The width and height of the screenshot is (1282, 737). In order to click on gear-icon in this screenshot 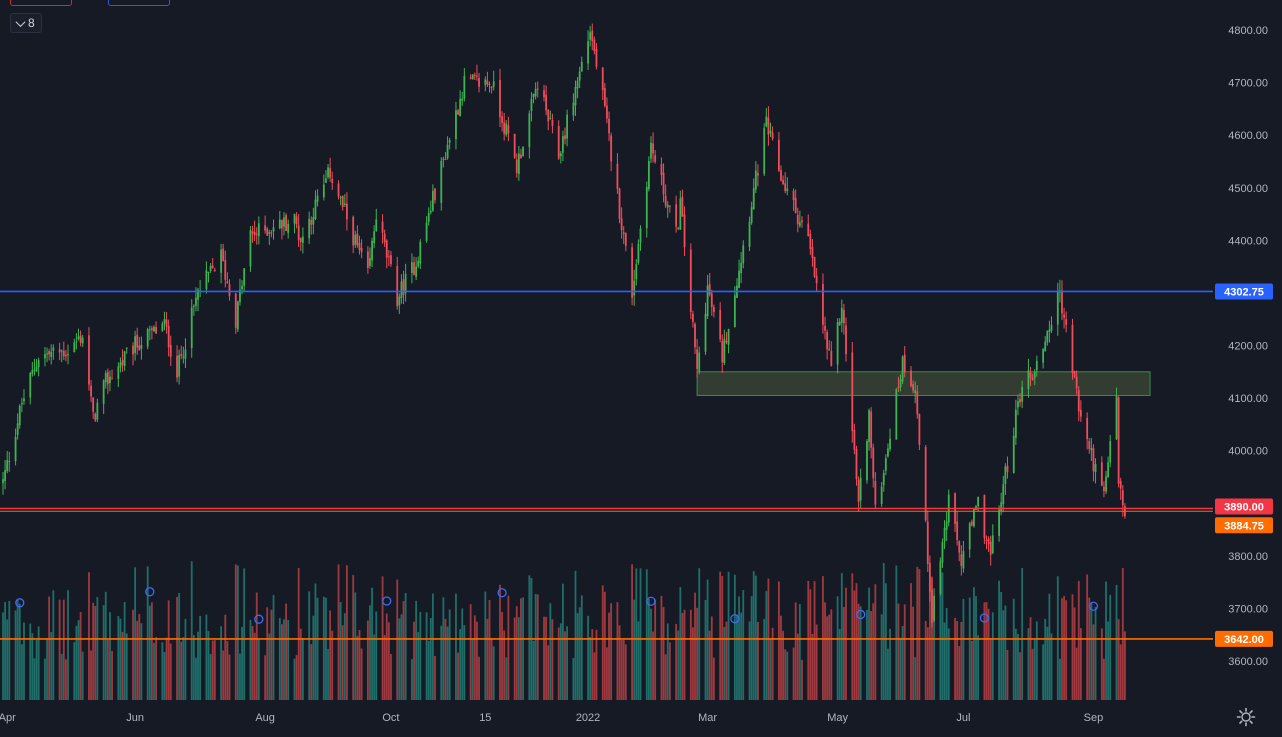, I will do `click(1246, 717)`.